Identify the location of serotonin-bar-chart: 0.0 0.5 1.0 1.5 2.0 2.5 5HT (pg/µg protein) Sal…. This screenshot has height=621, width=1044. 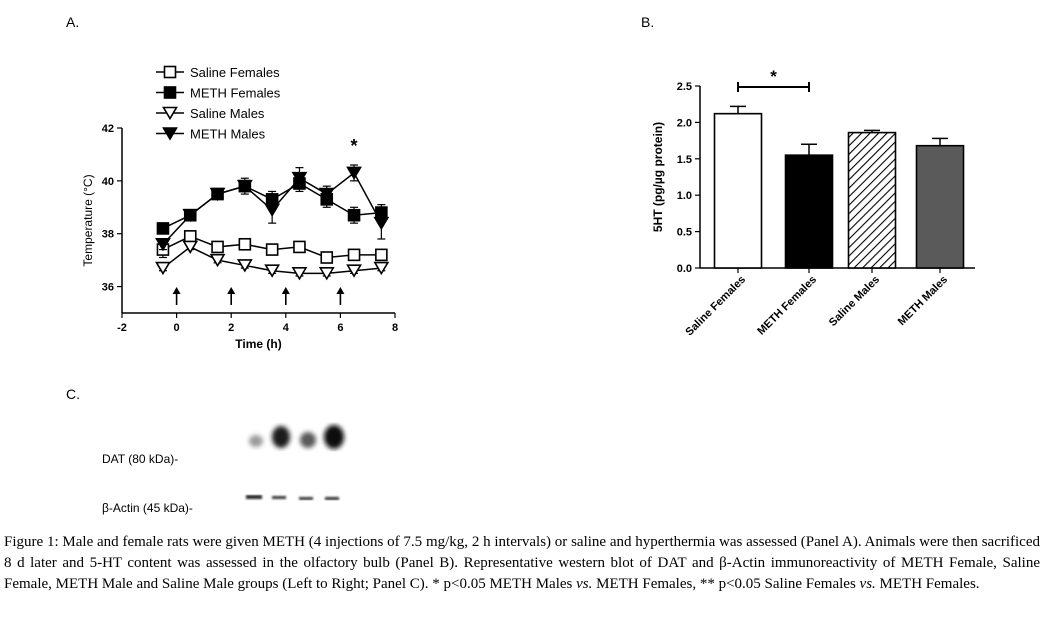
(813, 203).